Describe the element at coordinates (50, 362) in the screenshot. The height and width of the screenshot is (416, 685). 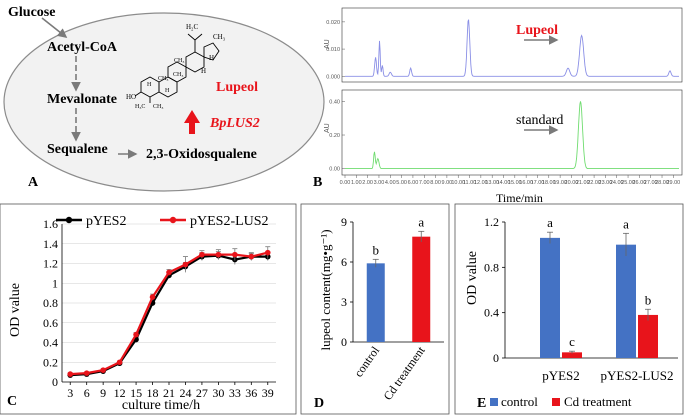
I see `c-ytick-label-1: 0.2` at that location.